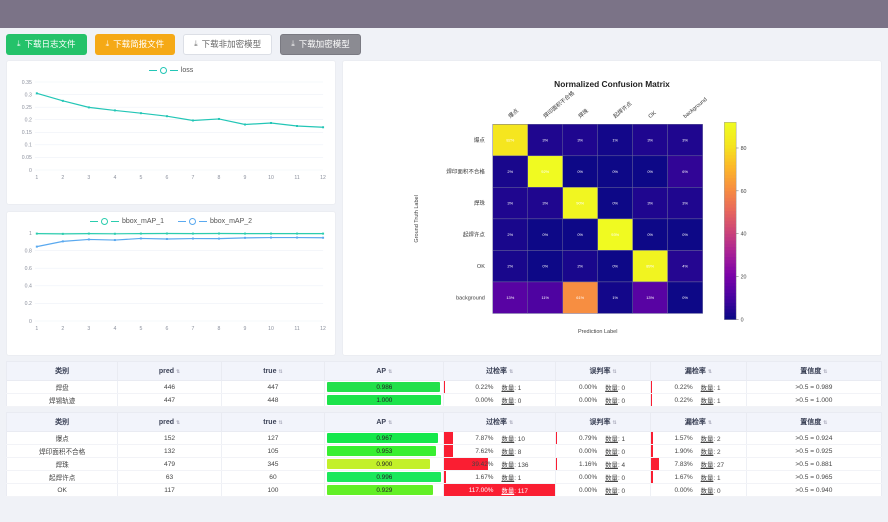 The image size is (888, 522). I want to click on download-button-3: ⤓ 下载加密模型, so click(320, 44).